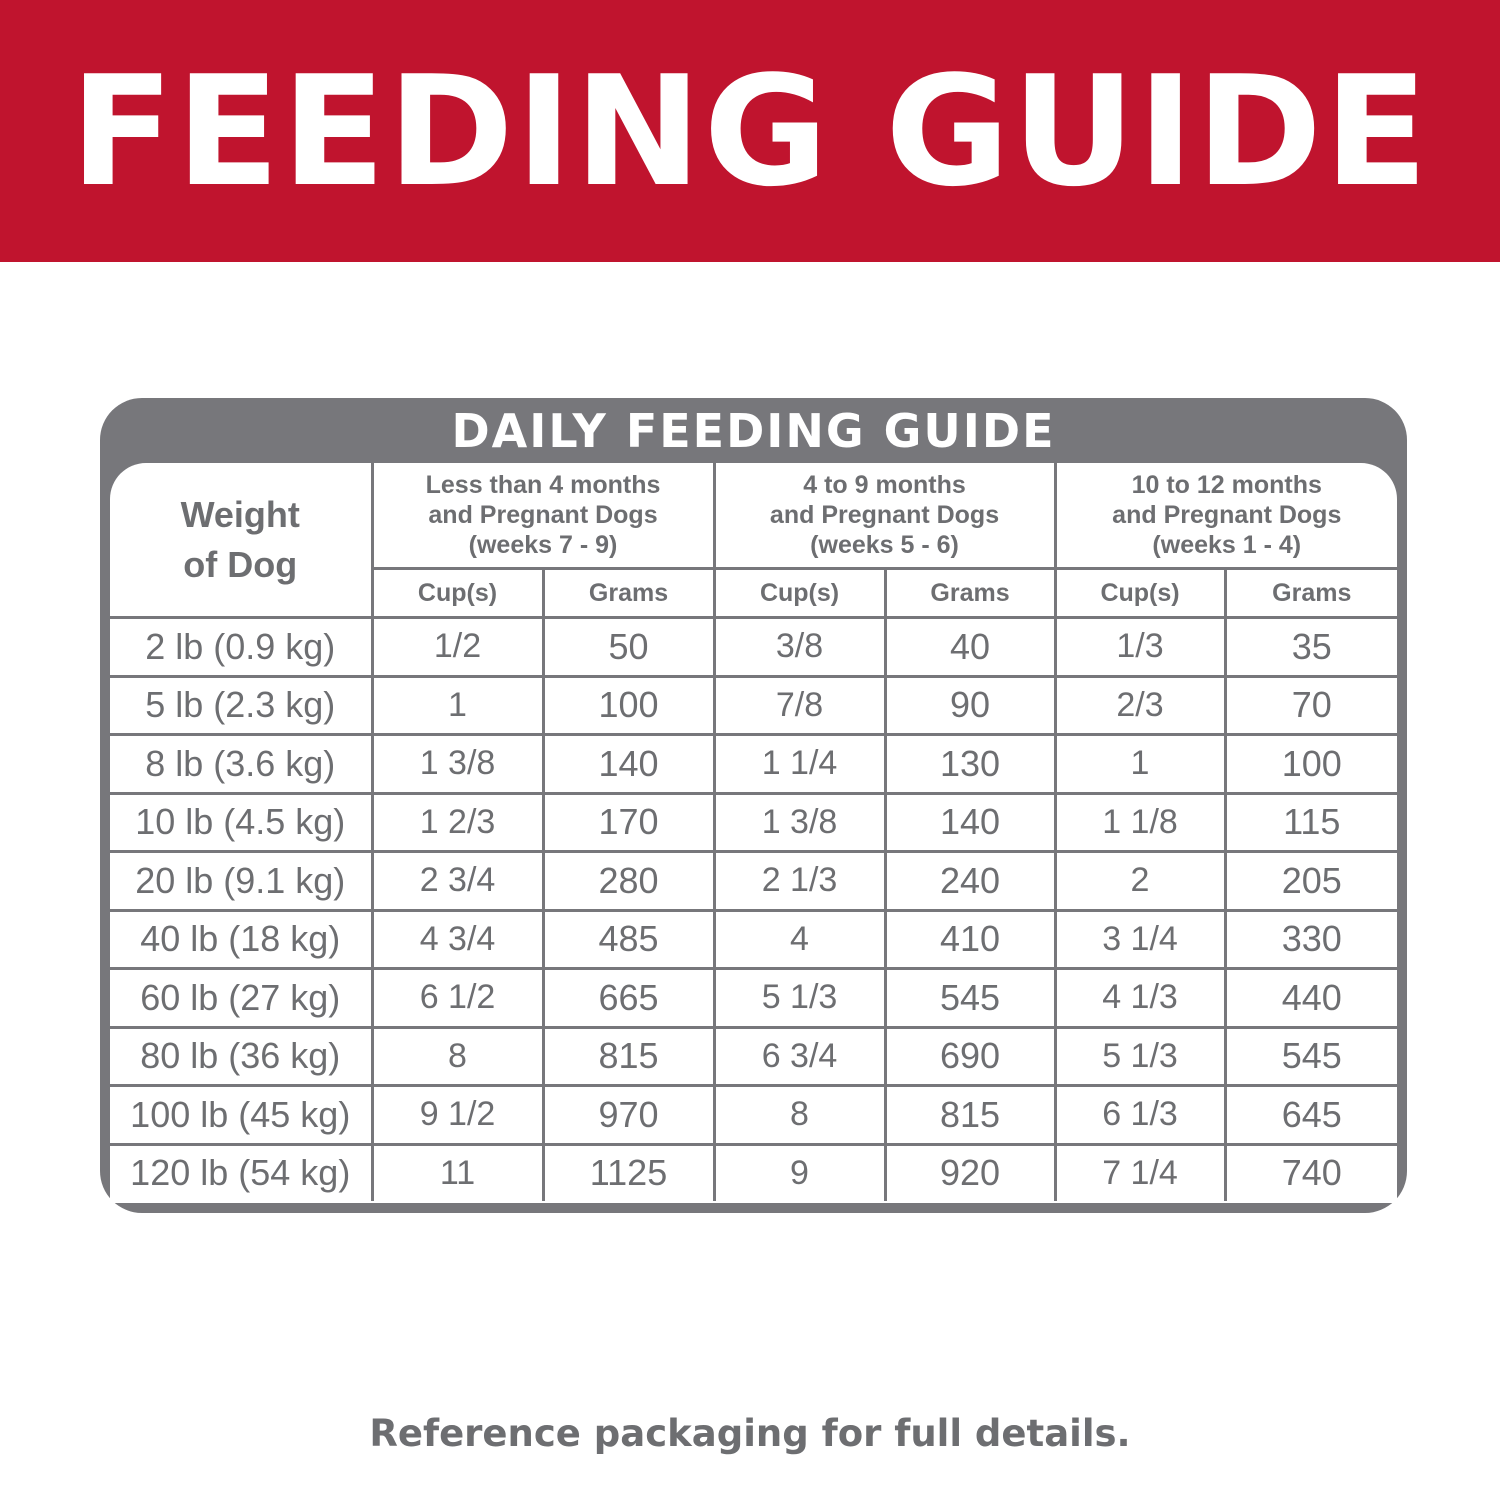 Image resolution: width=1500 pixels, height=1500 pixels. I want to click on grams-cell: 90, so click(970, 705).